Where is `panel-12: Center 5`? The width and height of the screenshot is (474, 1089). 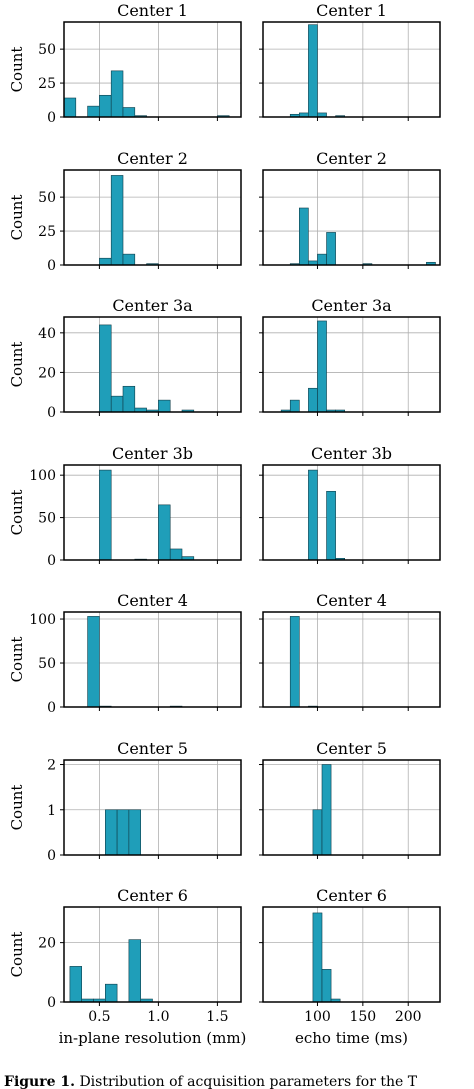 panel-12: Center 5 is located at coordinates (350, 799).